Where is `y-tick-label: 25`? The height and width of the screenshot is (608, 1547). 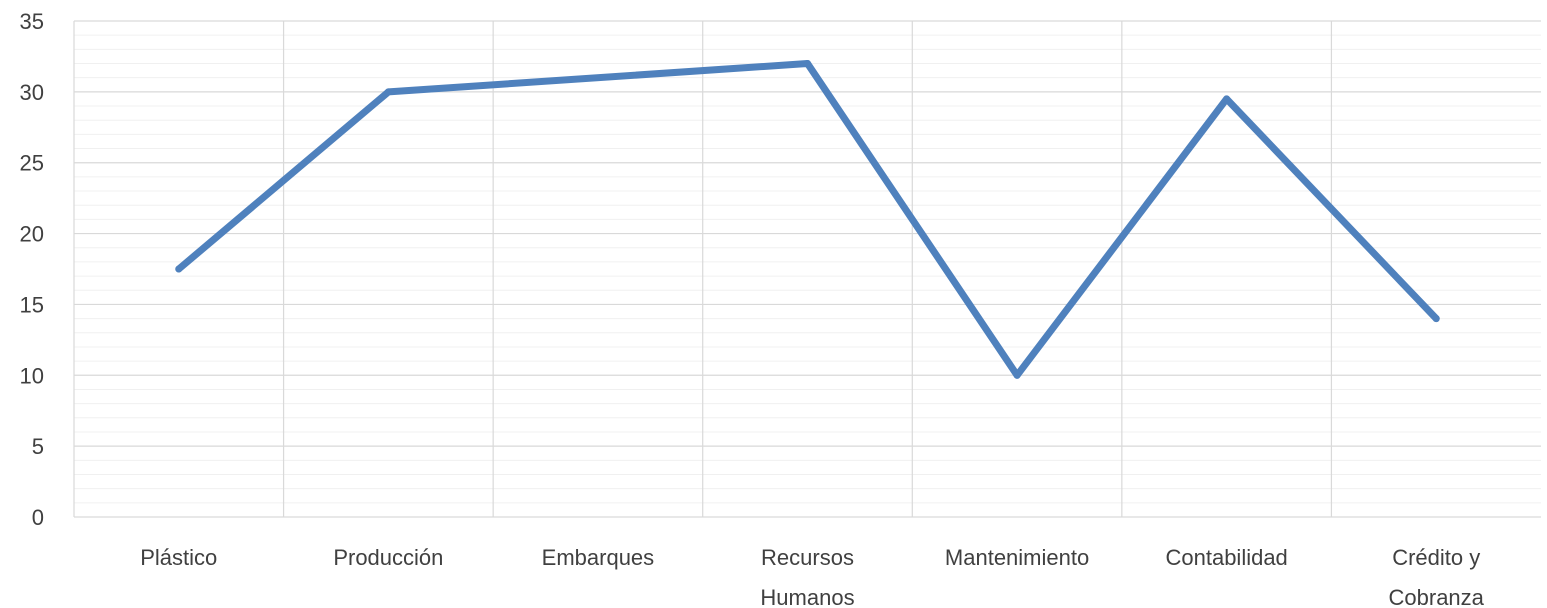 y-tick-label: 25 is located at coordinates (32, 163).